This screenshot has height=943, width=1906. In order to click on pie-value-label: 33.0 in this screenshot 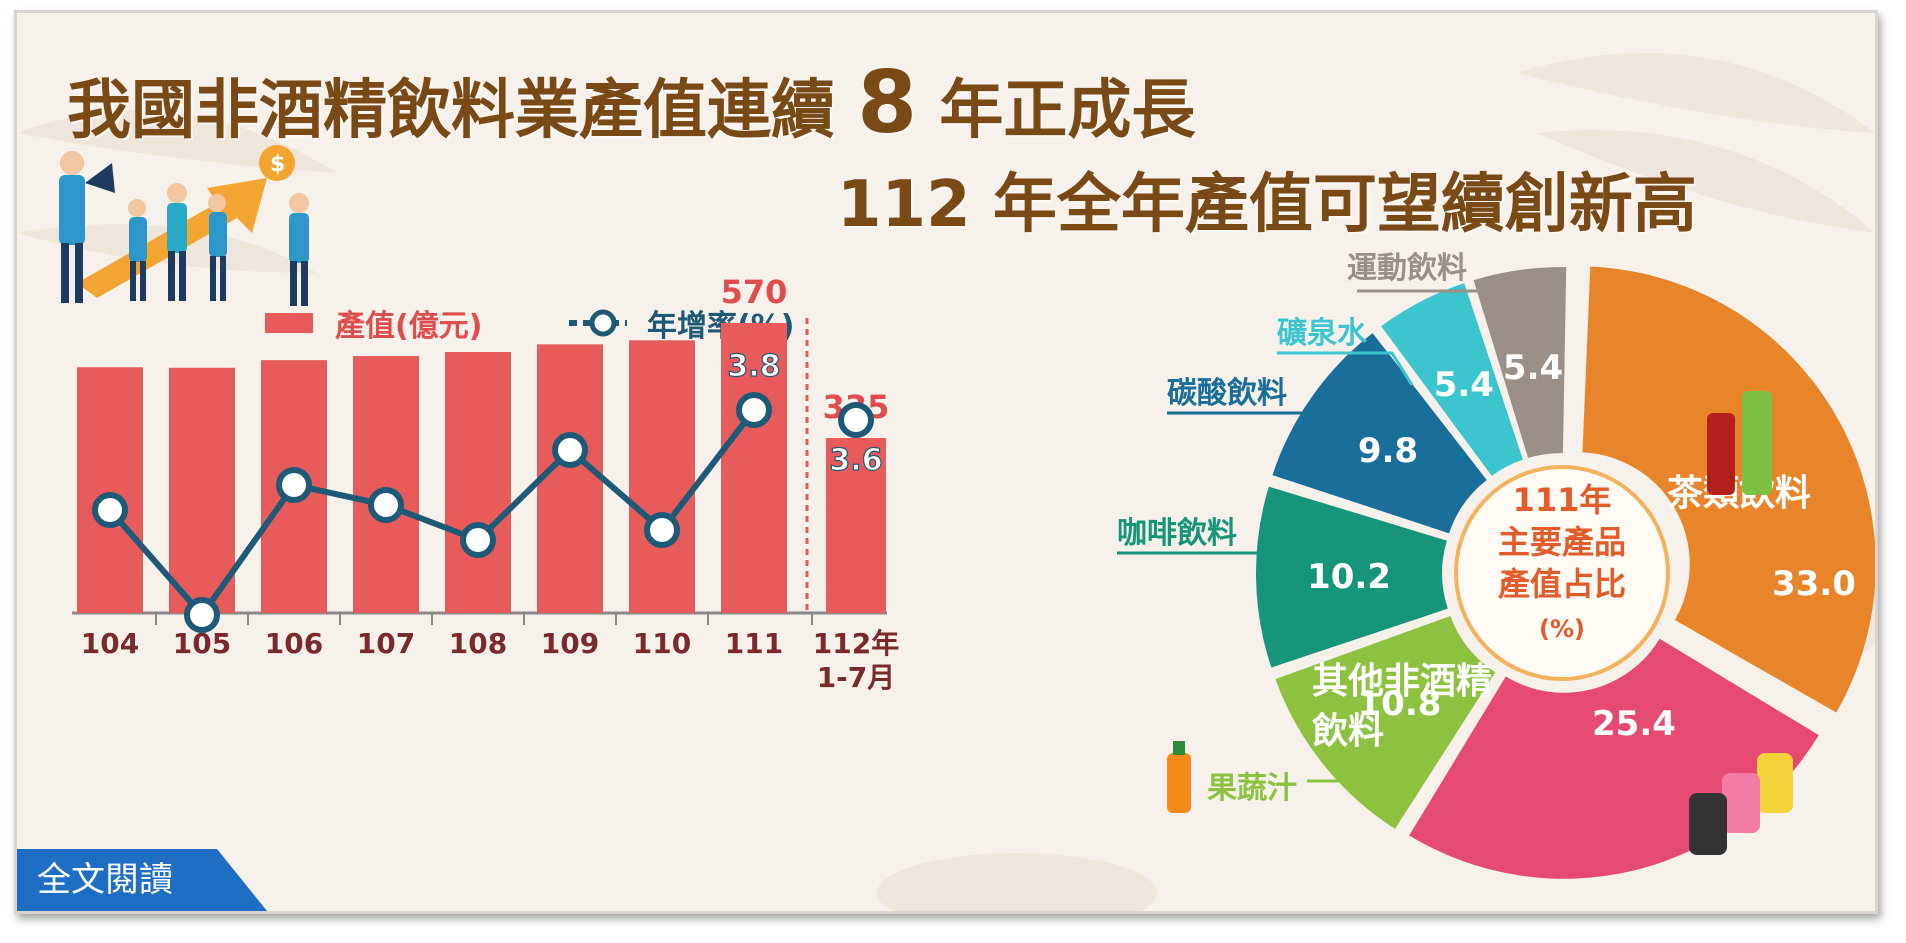, I will do `click(1814, 584)`.